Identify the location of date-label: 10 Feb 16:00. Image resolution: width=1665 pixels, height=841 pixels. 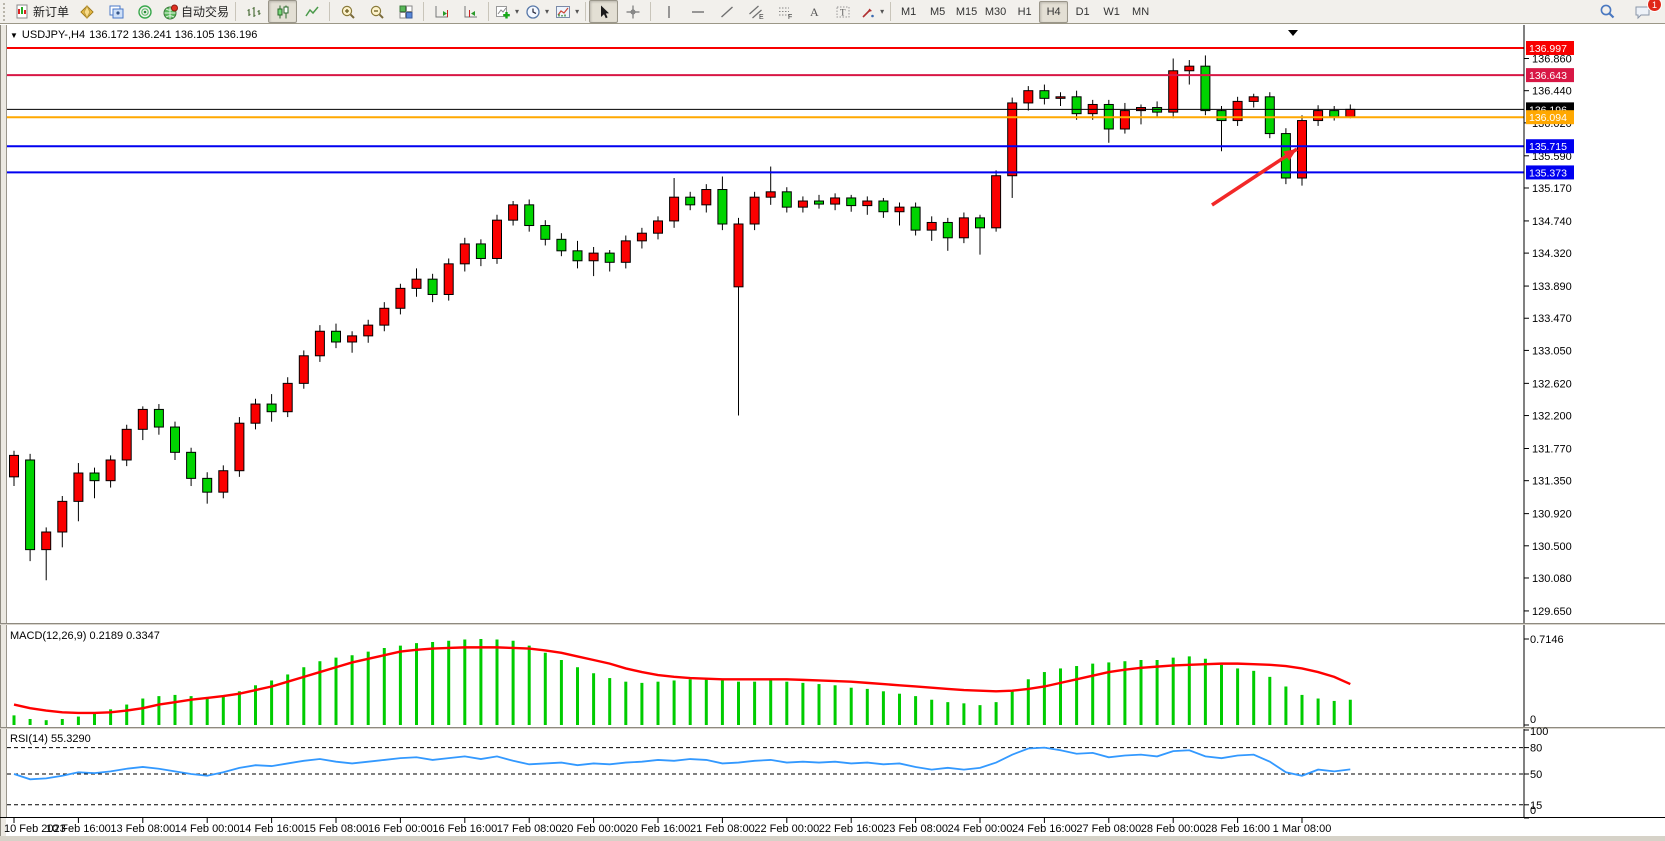
(78, 829).